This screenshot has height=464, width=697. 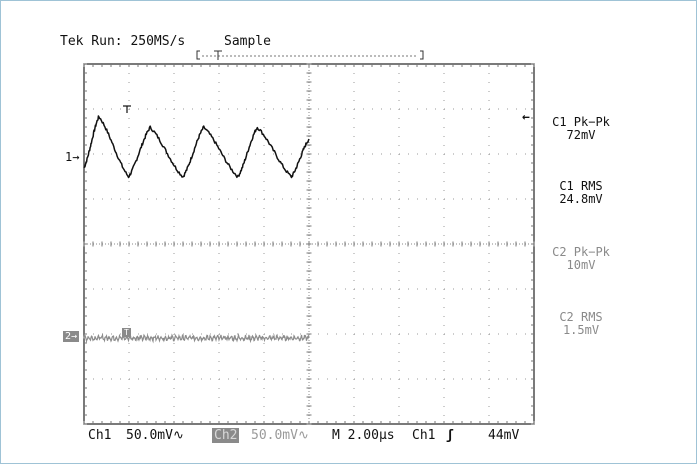 What do you see at coordinates (424, 435) in the screenshot?
I see `trigger-source: Ch1` at bounding box center [424, 435].